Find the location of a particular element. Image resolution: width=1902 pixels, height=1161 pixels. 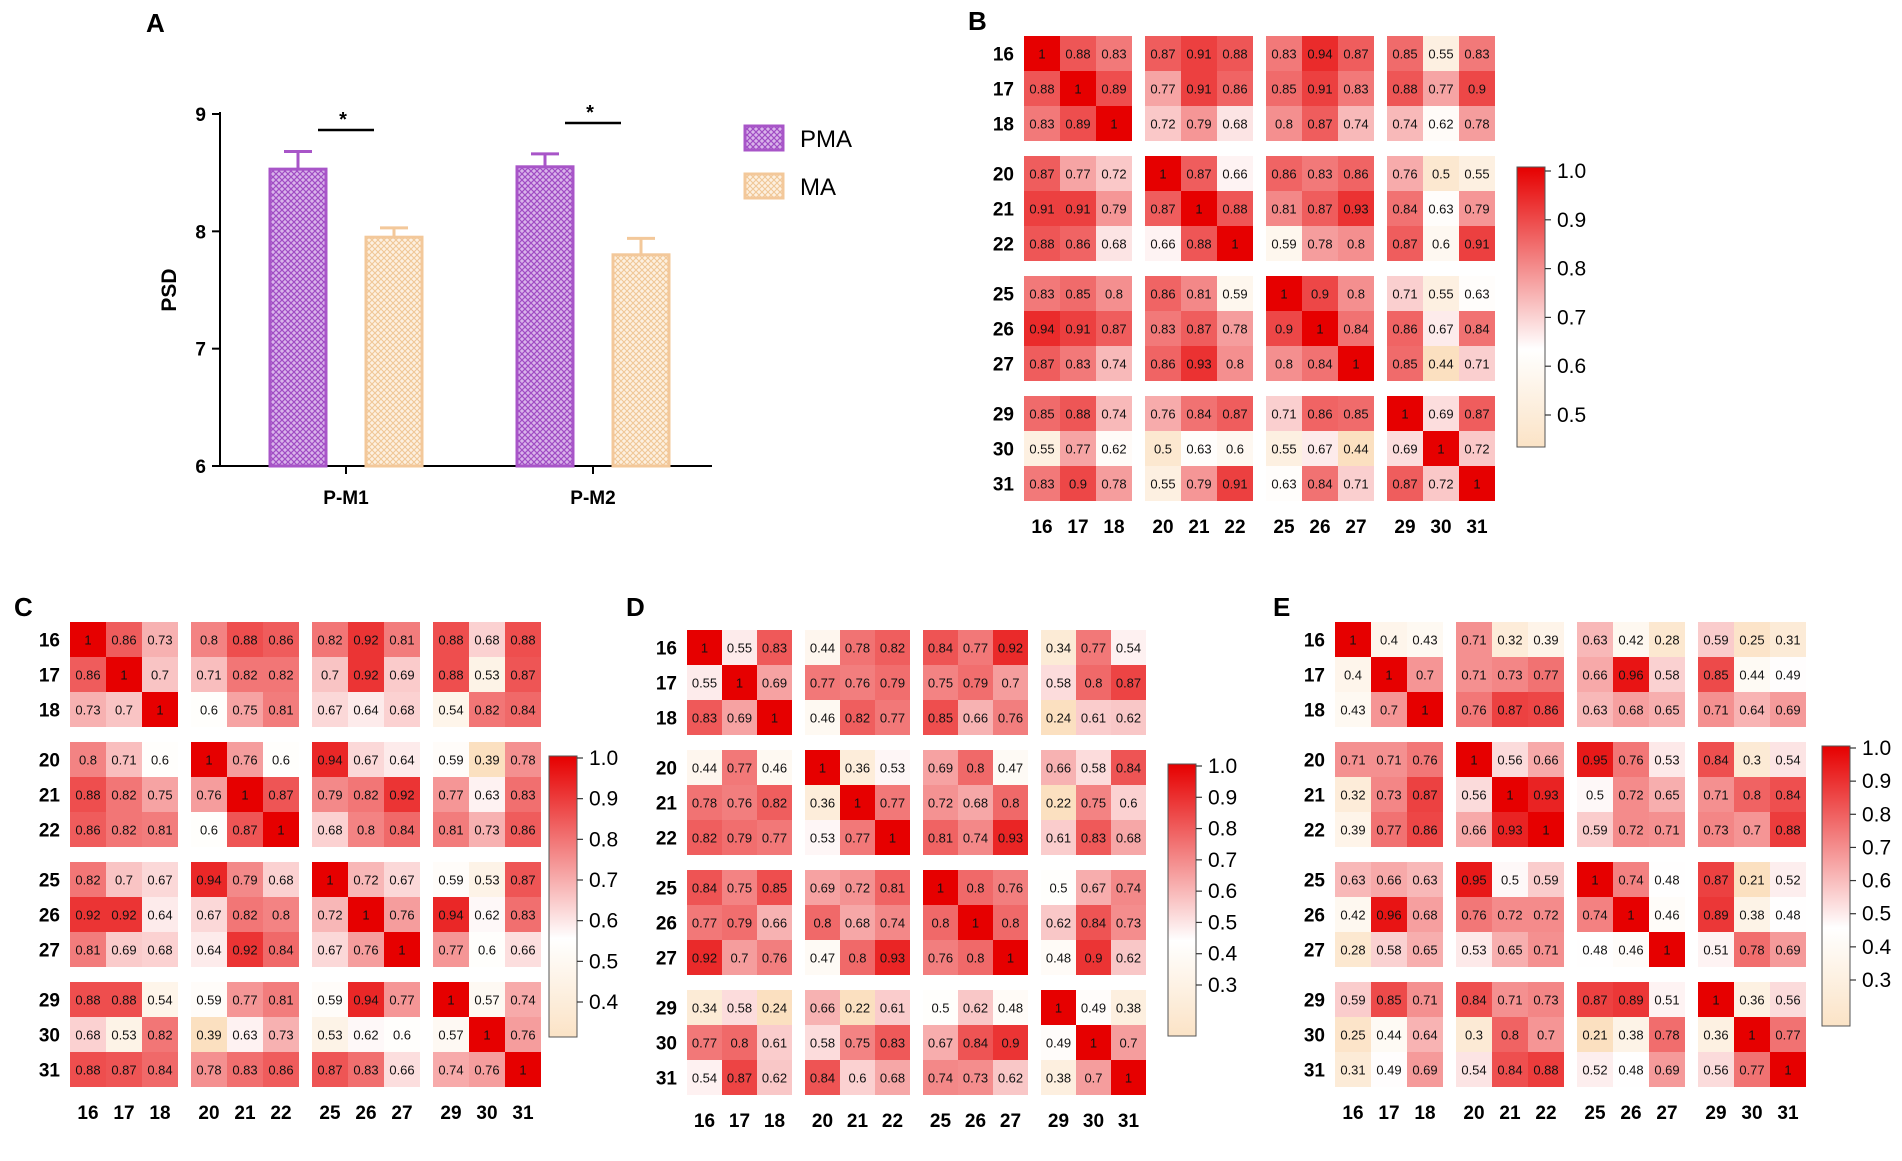

cell-value: 0.38 is located at coordinates (1128, 1008).